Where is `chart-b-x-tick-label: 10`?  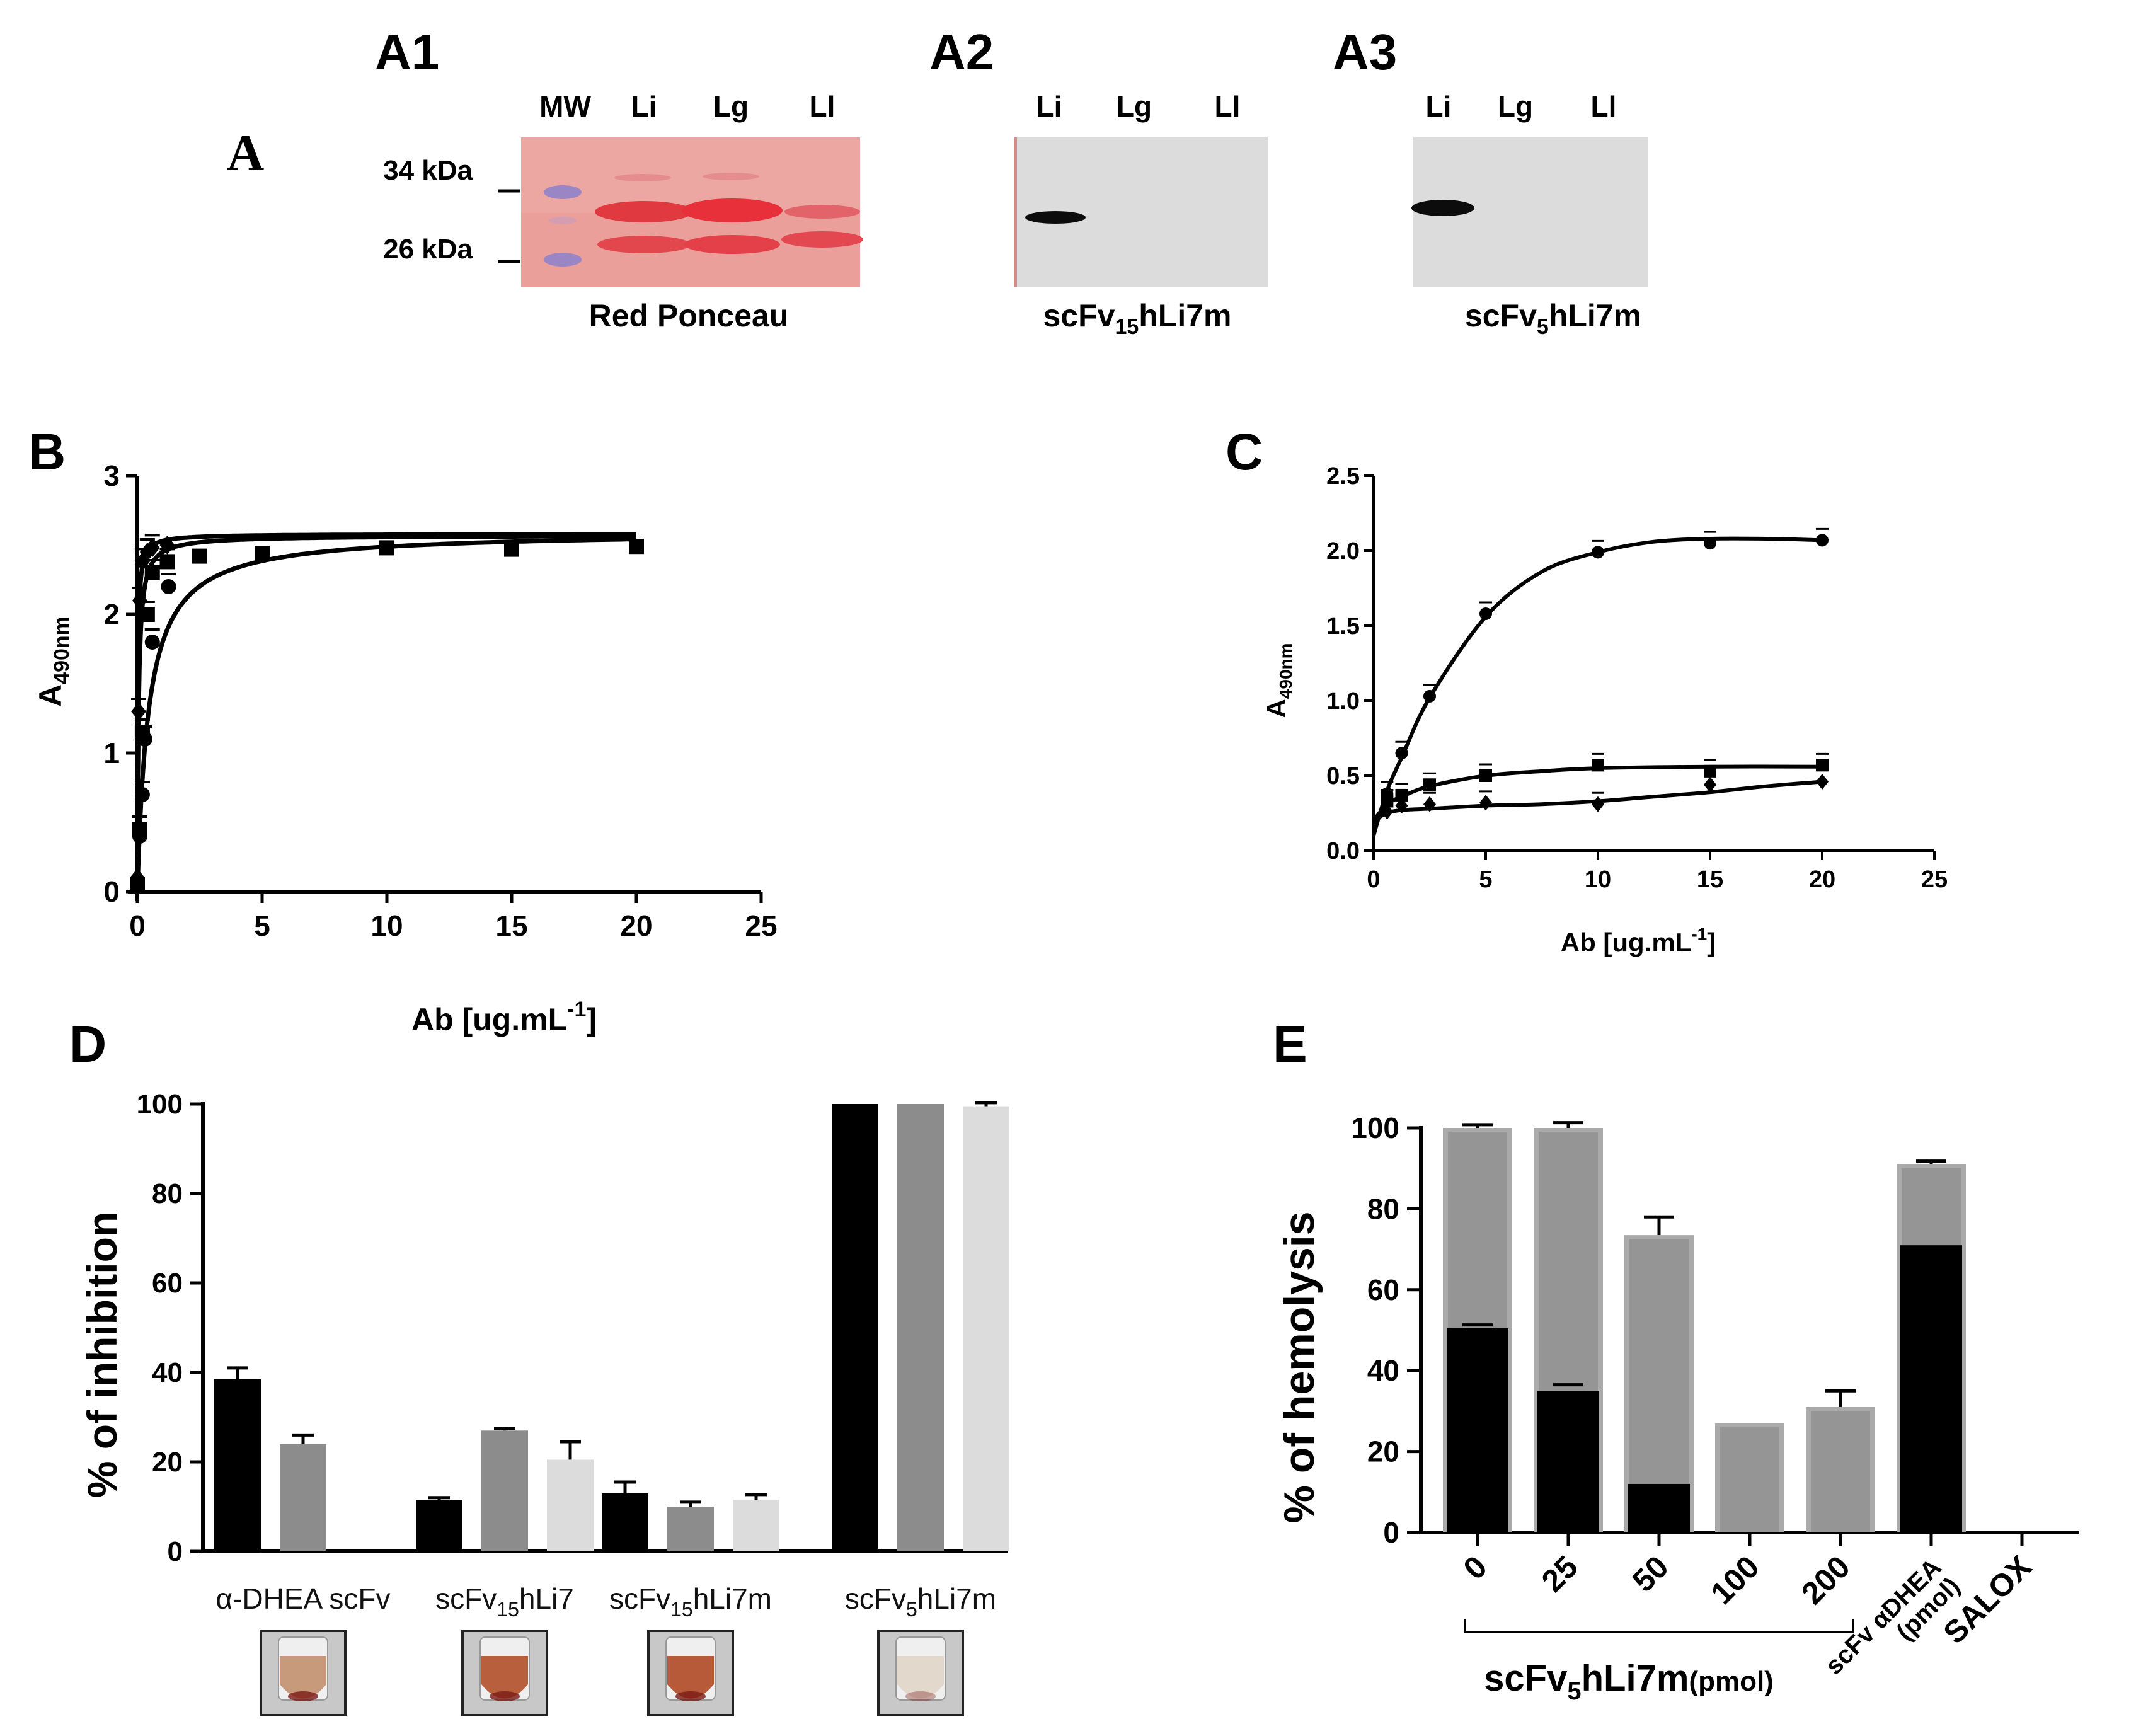 chart-b-x-tick-label: 10 is located at coordinates (386, 925).